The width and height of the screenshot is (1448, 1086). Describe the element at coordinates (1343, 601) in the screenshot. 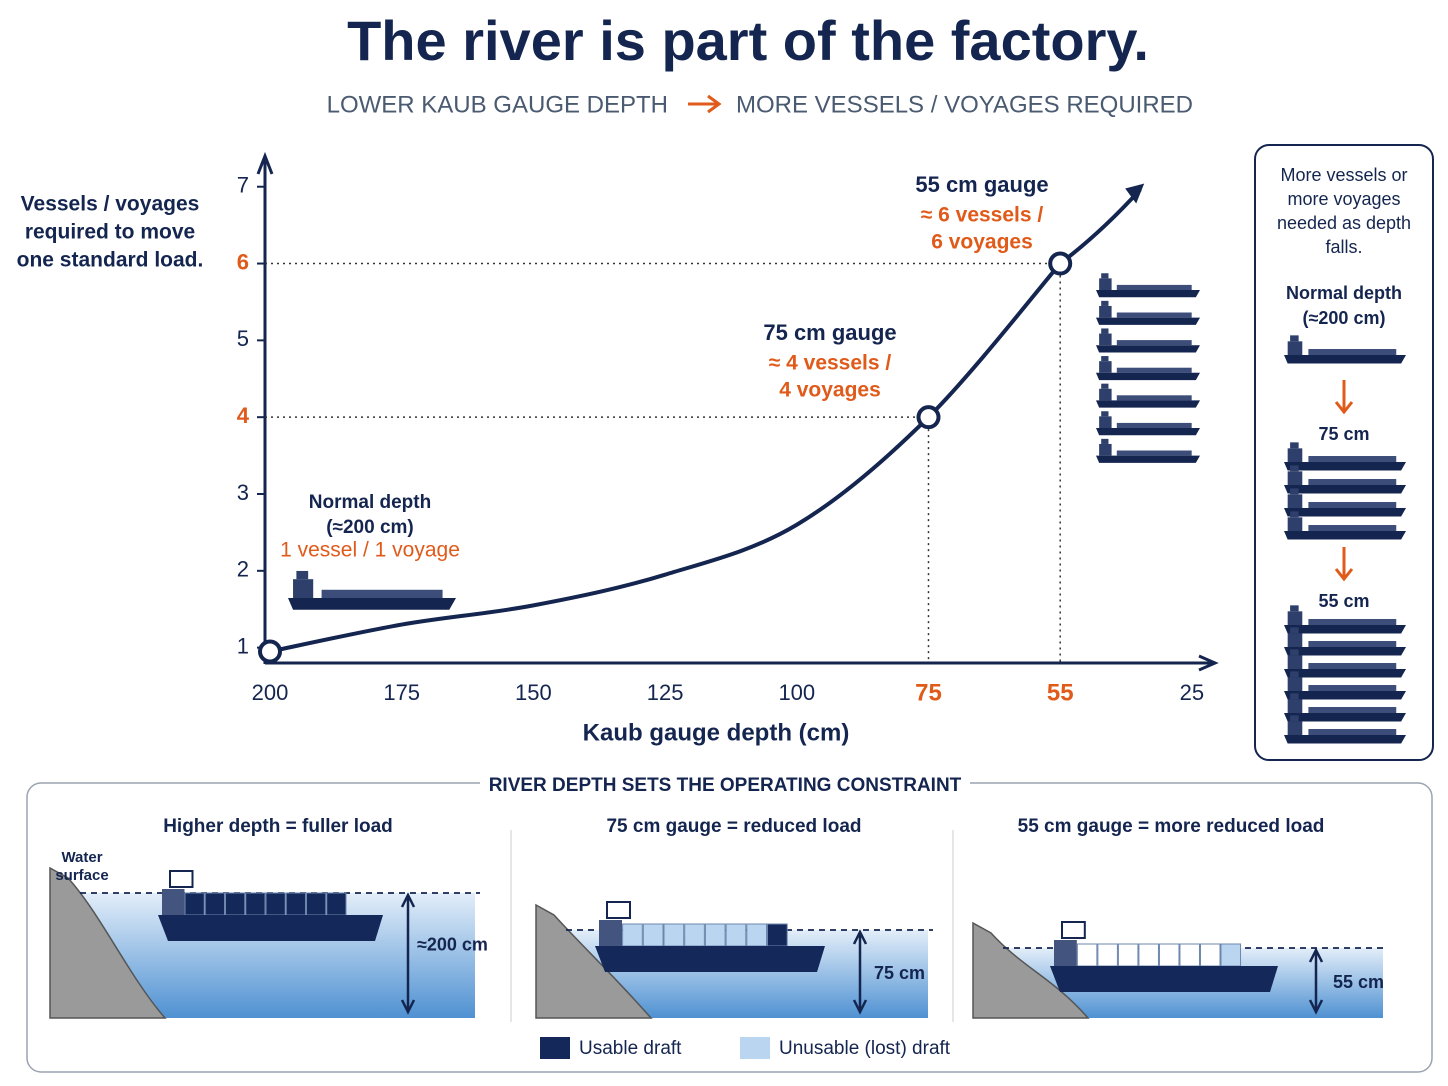

I see `side-step-label: 55 cm` at that location.